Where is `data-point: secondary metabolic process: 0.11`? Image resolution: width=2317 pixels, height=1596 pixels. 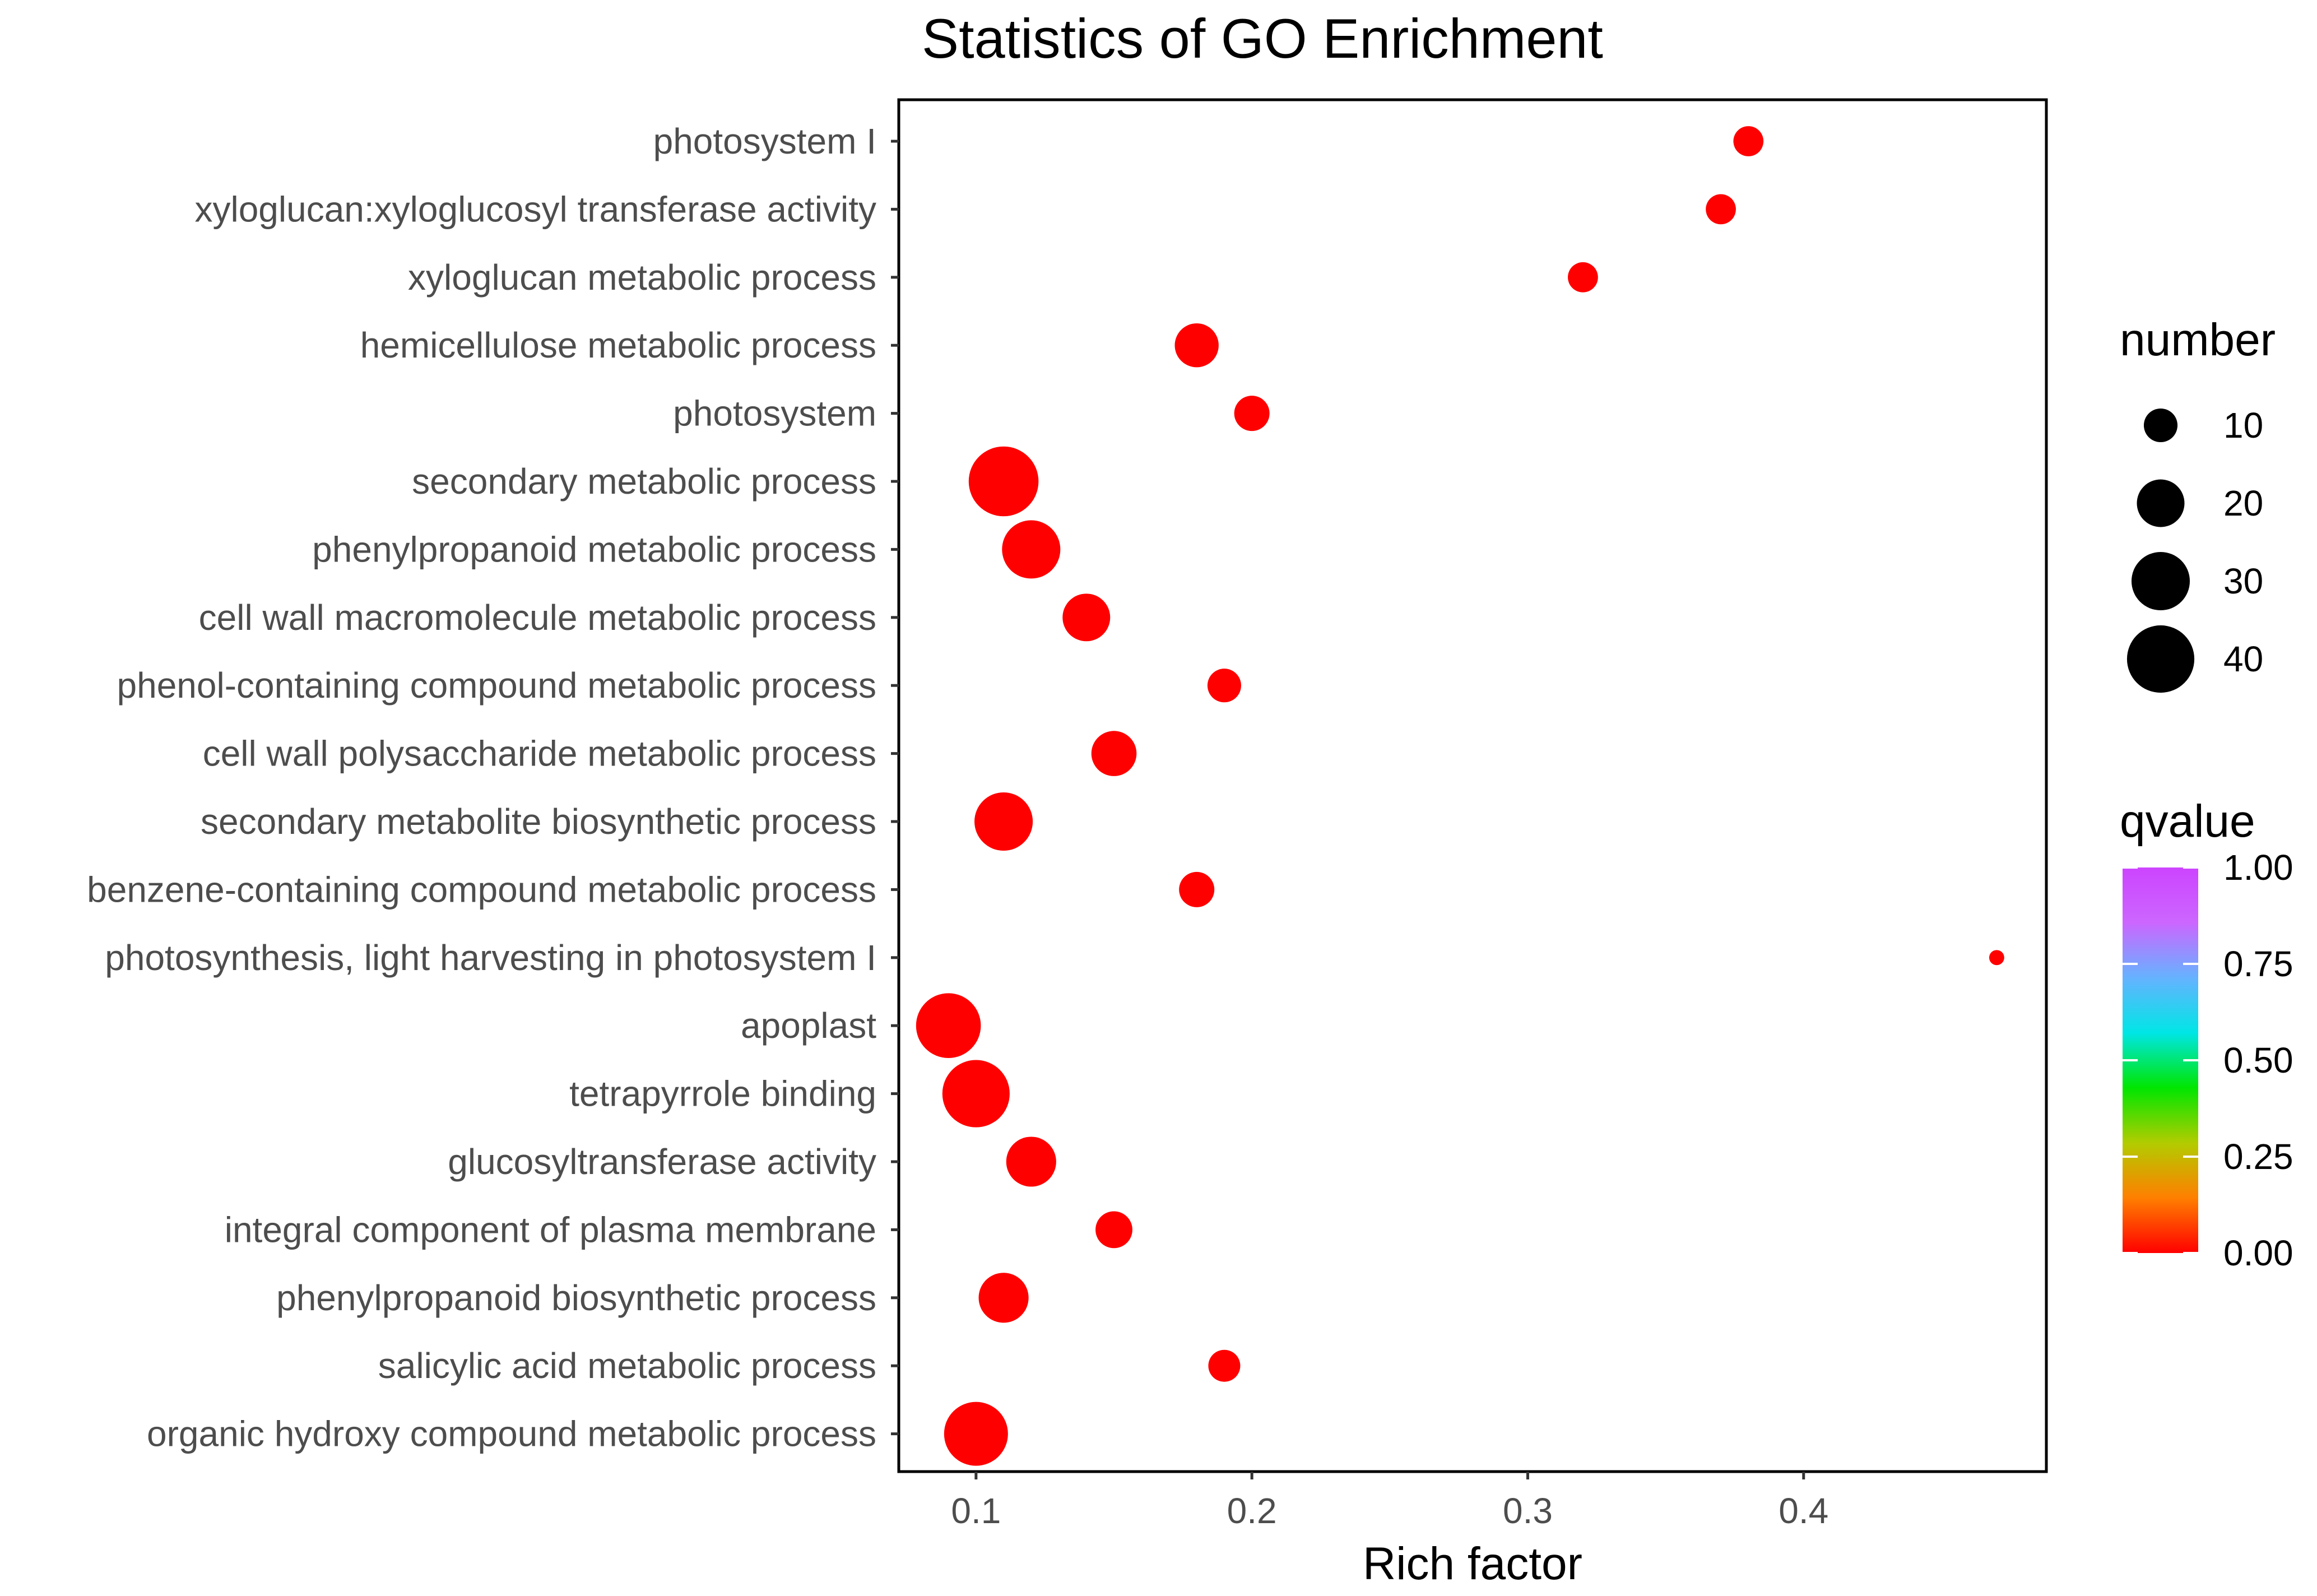
data-point: secondary metabolic process: 0.11 is located at coordinates (1003, 481).